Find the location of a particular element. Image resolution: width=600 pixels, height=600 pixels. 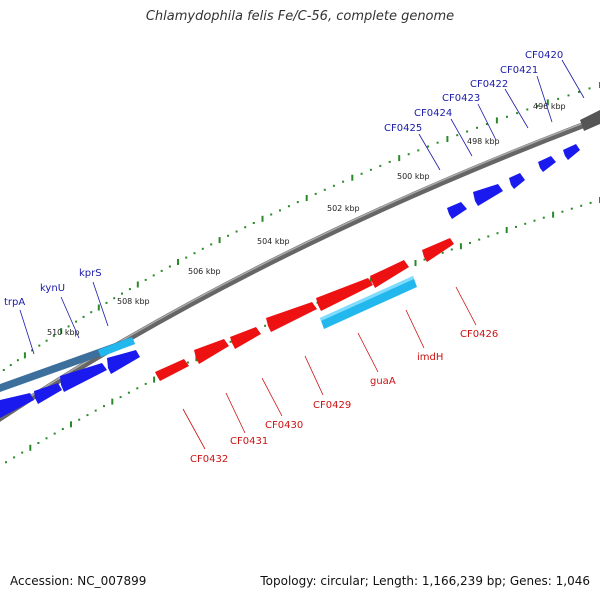

gene-label-cf0431: CF0431 is located at coordinates (249, 441).